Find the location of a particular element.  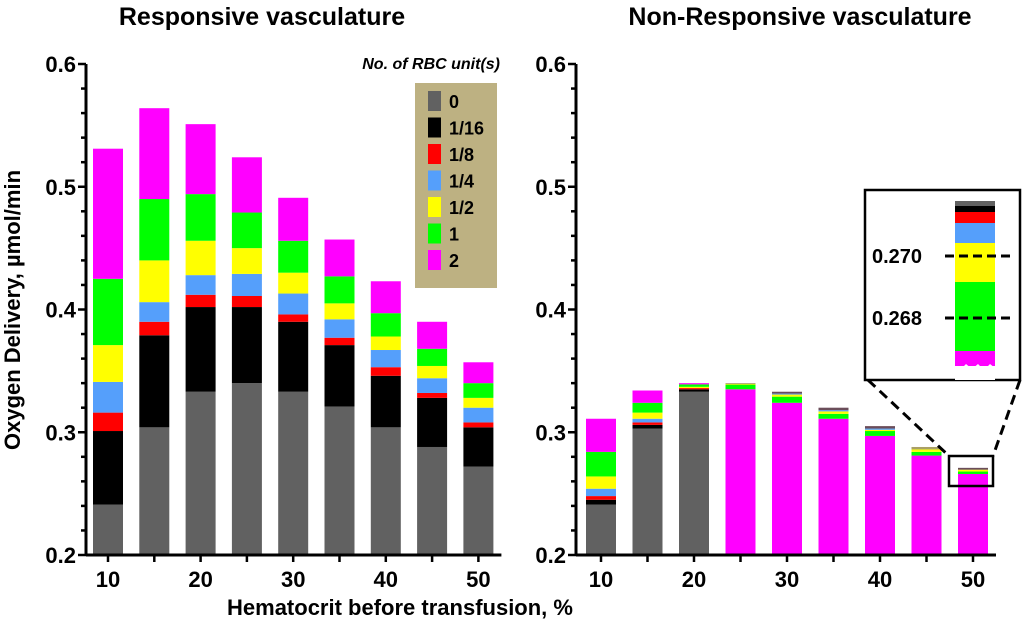

right-y-tick-label: 0.4 is located at coordinates (550, 310).